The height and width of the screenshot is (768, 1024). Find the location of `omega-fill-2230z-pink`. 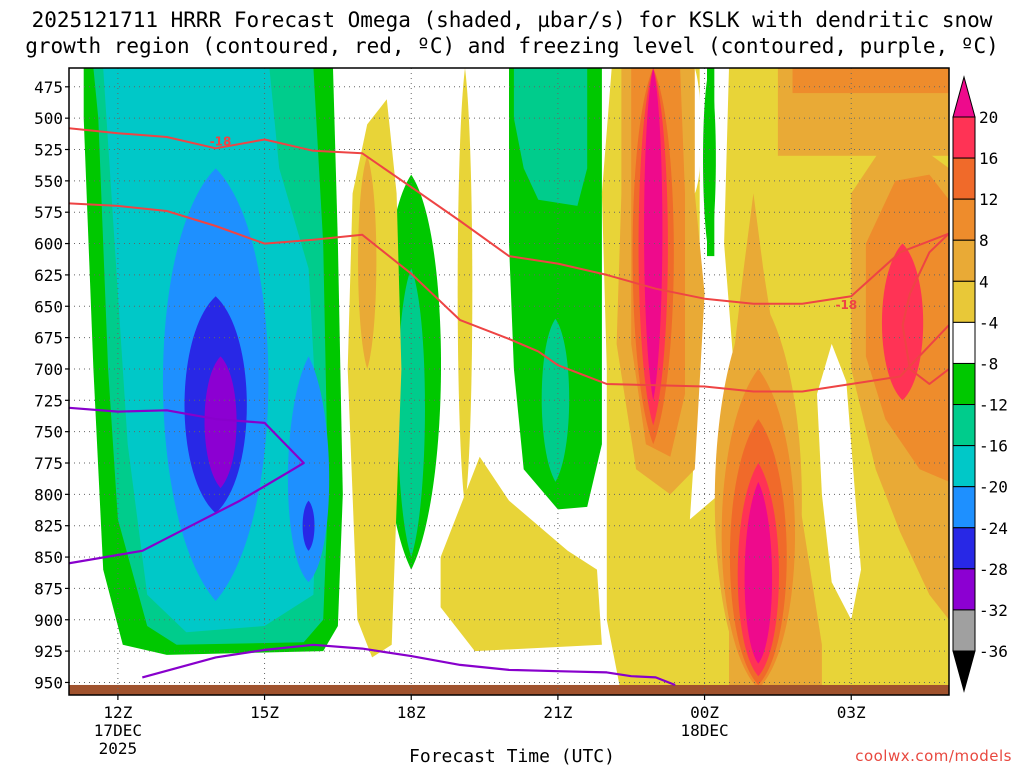

omega-fill-2230z-pink is located at coordinates (653, 234).